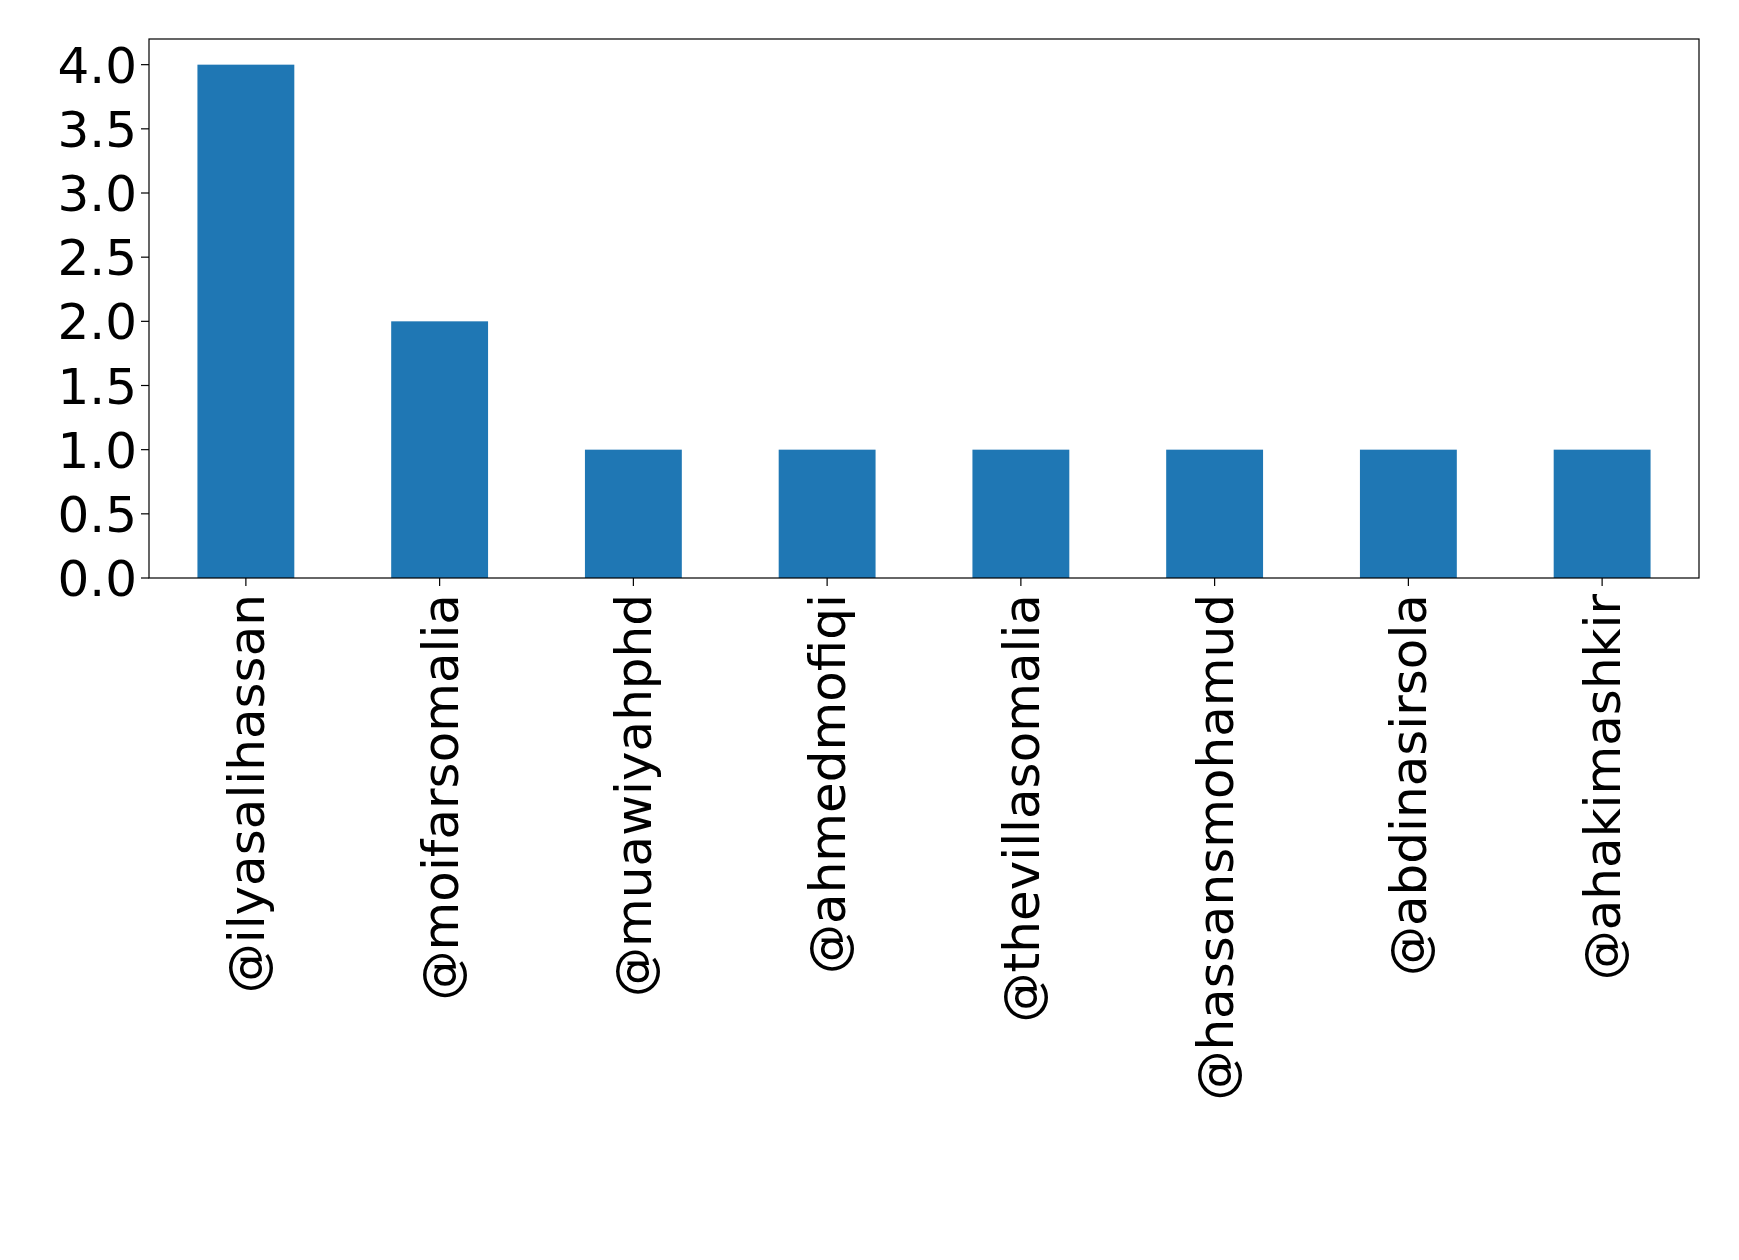  Describe the element at coordinates (1409, 785) in the screenshot. I see `x-tick-label: @abdinasirsola` at that location.